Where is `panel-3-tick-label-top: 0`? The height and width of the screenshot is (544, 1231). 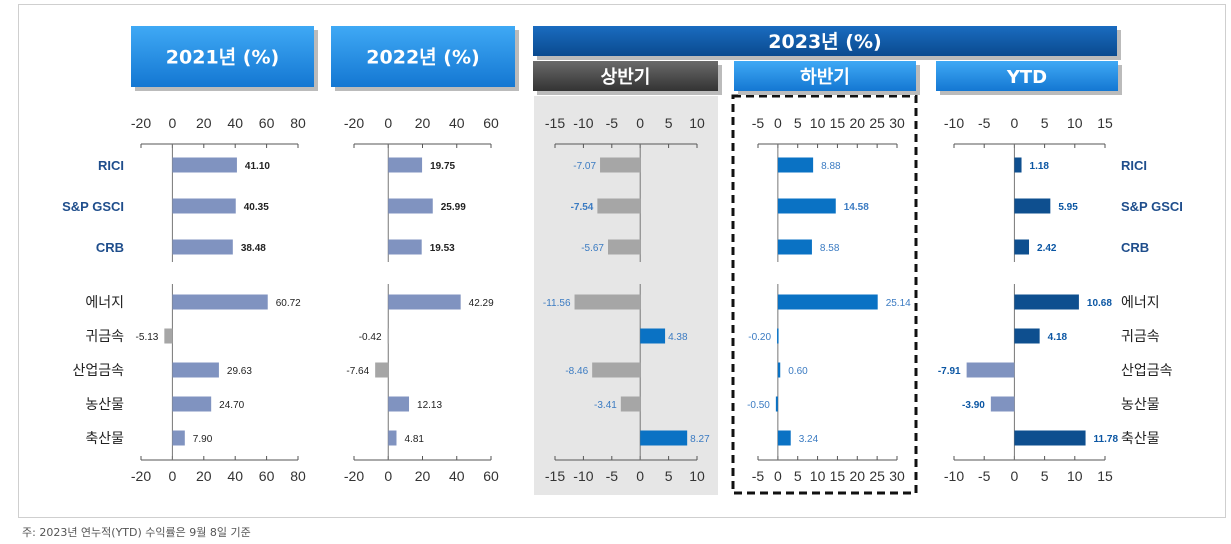
panel-3-tick-label-top: 0 is located at coordinates (640, 123).